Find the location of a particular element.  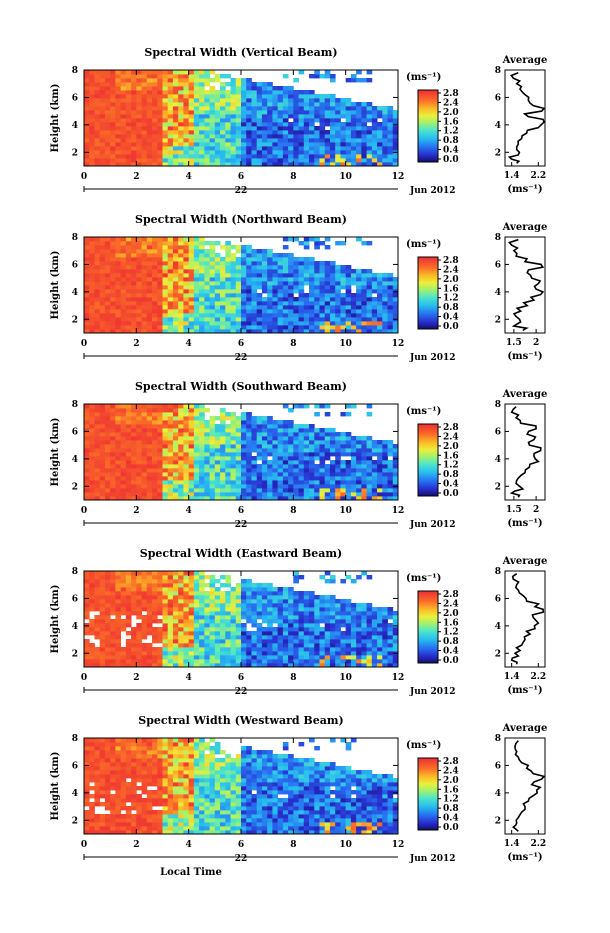

average-profile: Average 2 4 6 8 1.4 2.2 (ms⁻¹) is located at coordinates (521, 125).